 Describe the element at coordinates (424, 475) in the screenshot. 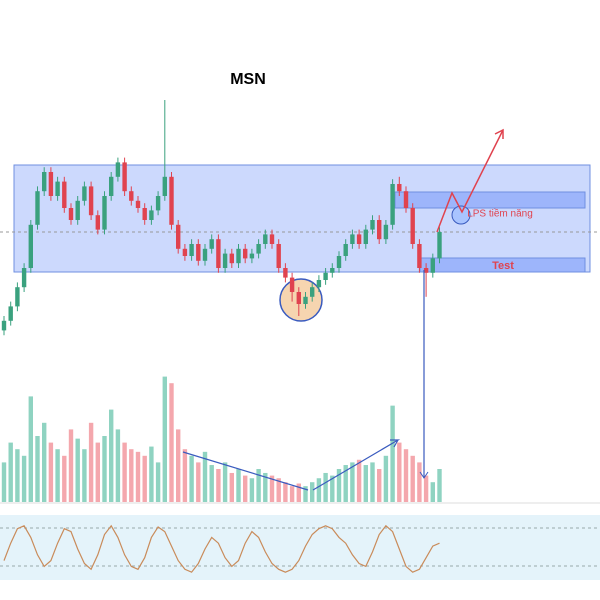

I see `arrow-head` at that location.